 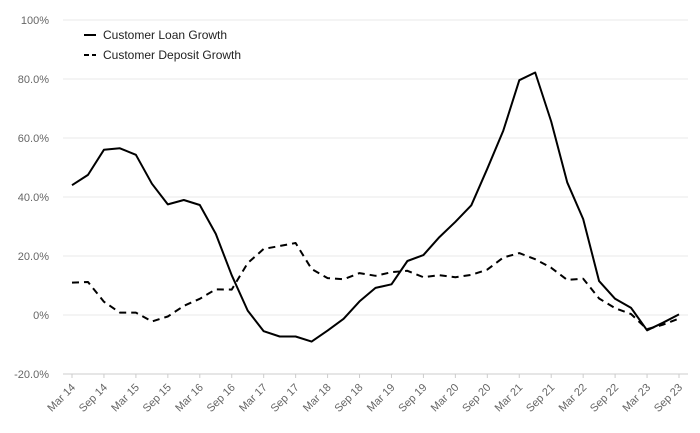 What do you see at coordinates (509, 398) in the screenshot?
I see `x-tick-label: Mar 21` at bounding box center [509, 398].